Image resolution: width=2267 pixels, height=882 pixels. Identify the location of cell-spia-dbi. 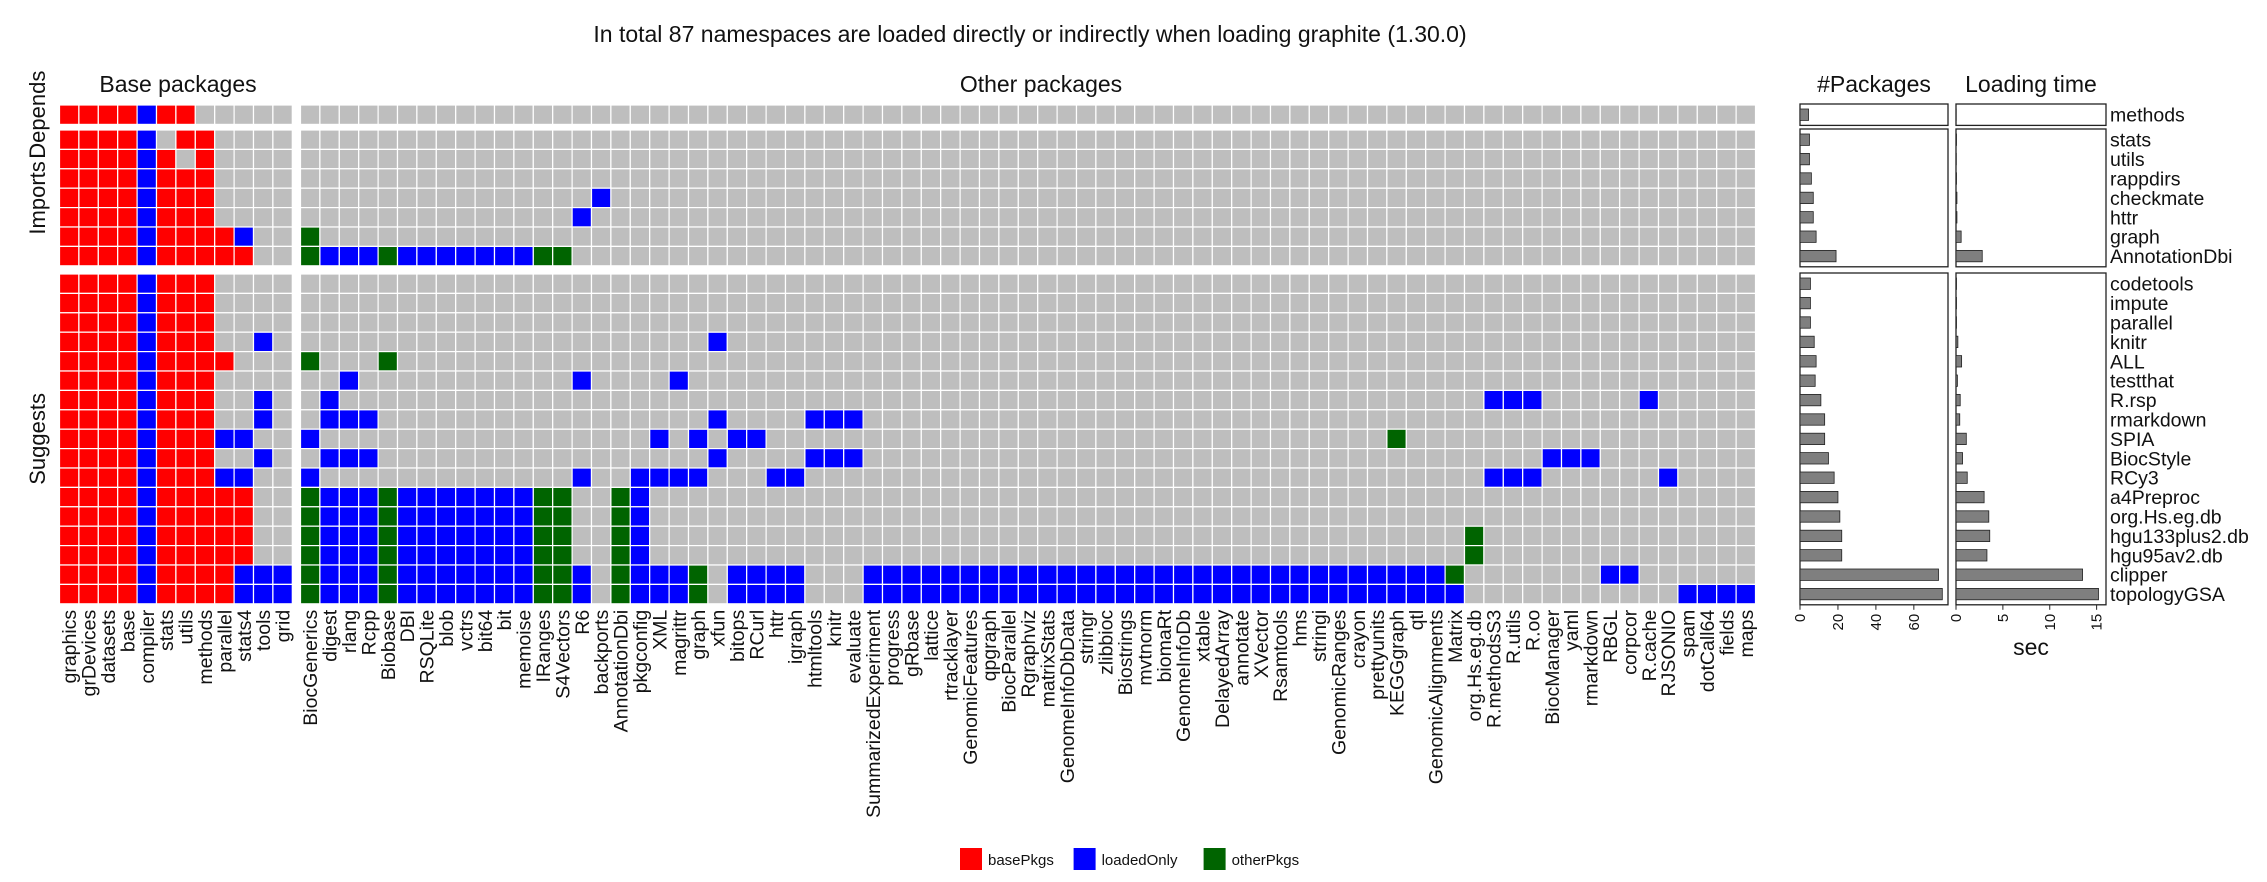
(407, 439).